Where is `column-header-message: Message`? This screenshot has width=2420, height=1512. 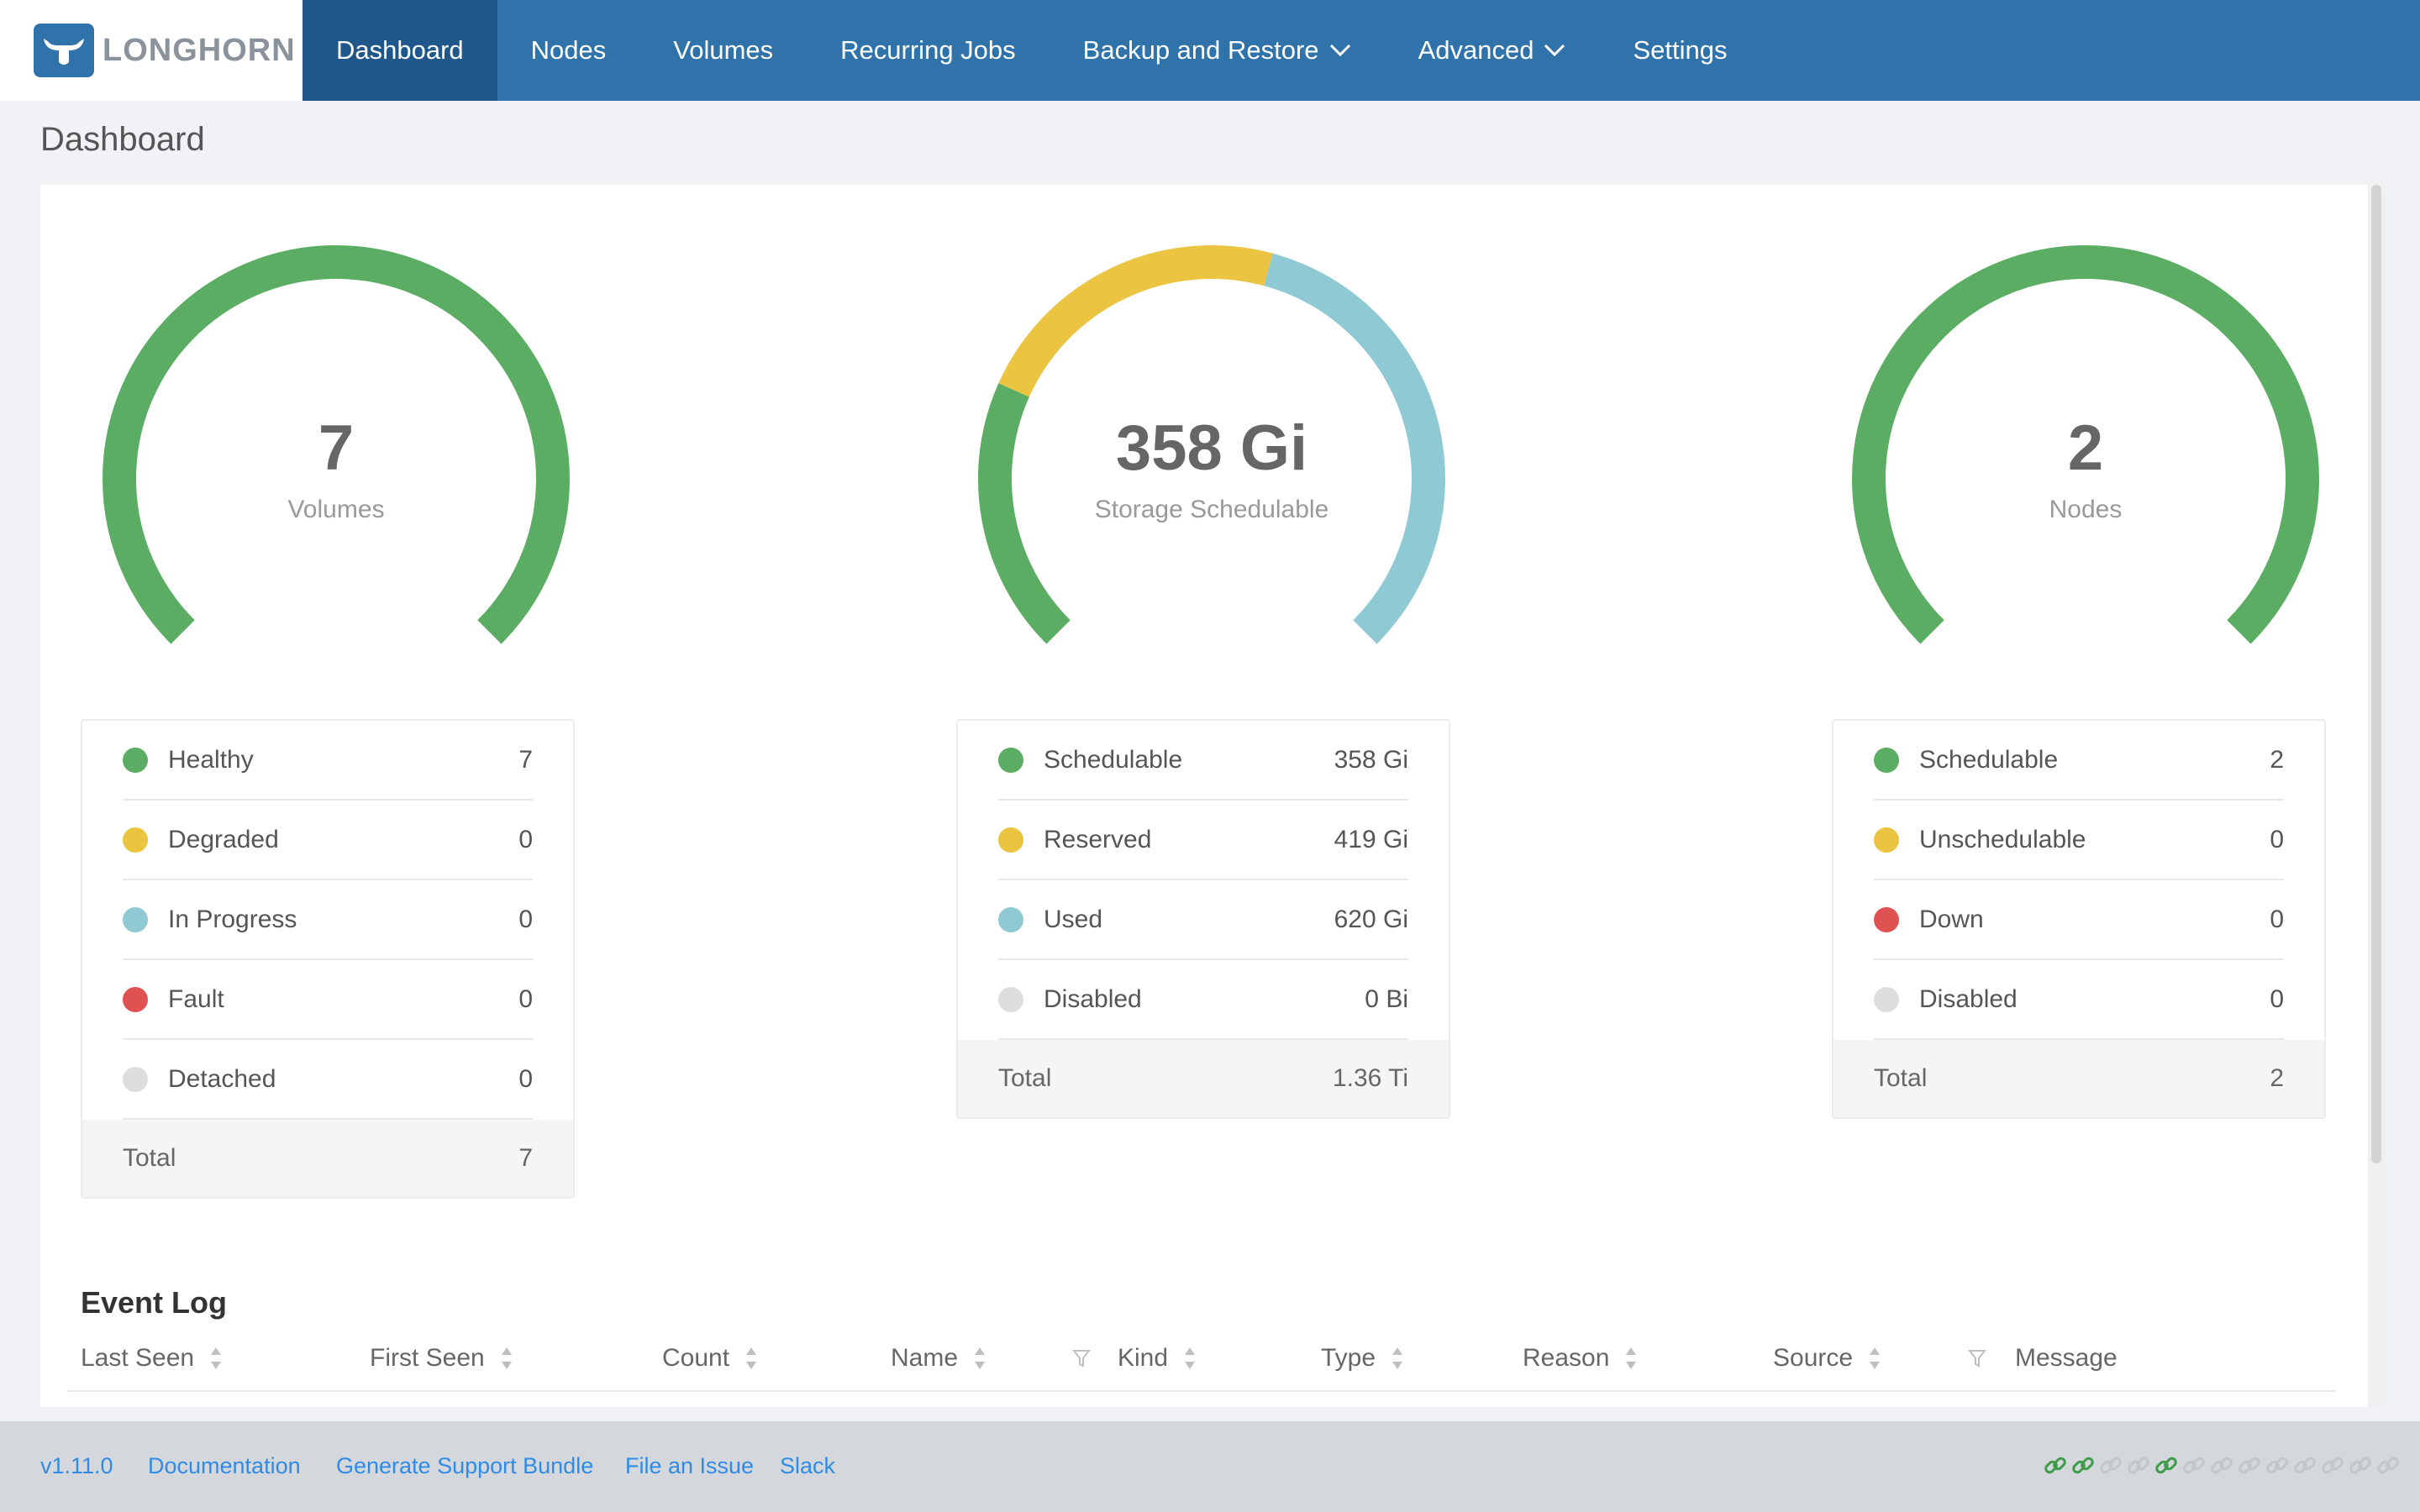 column-header-message: Message is located at coordinates (2066, 1358).